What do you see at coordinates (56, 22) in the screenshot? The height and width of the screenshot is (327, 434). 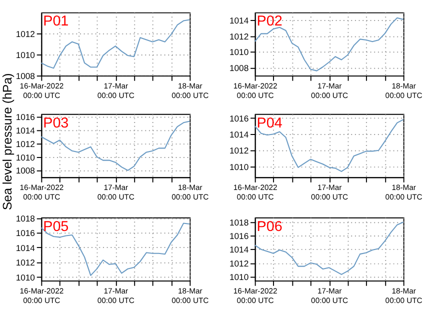 I see `chart-title: P01` at bounding box center [56, 22].